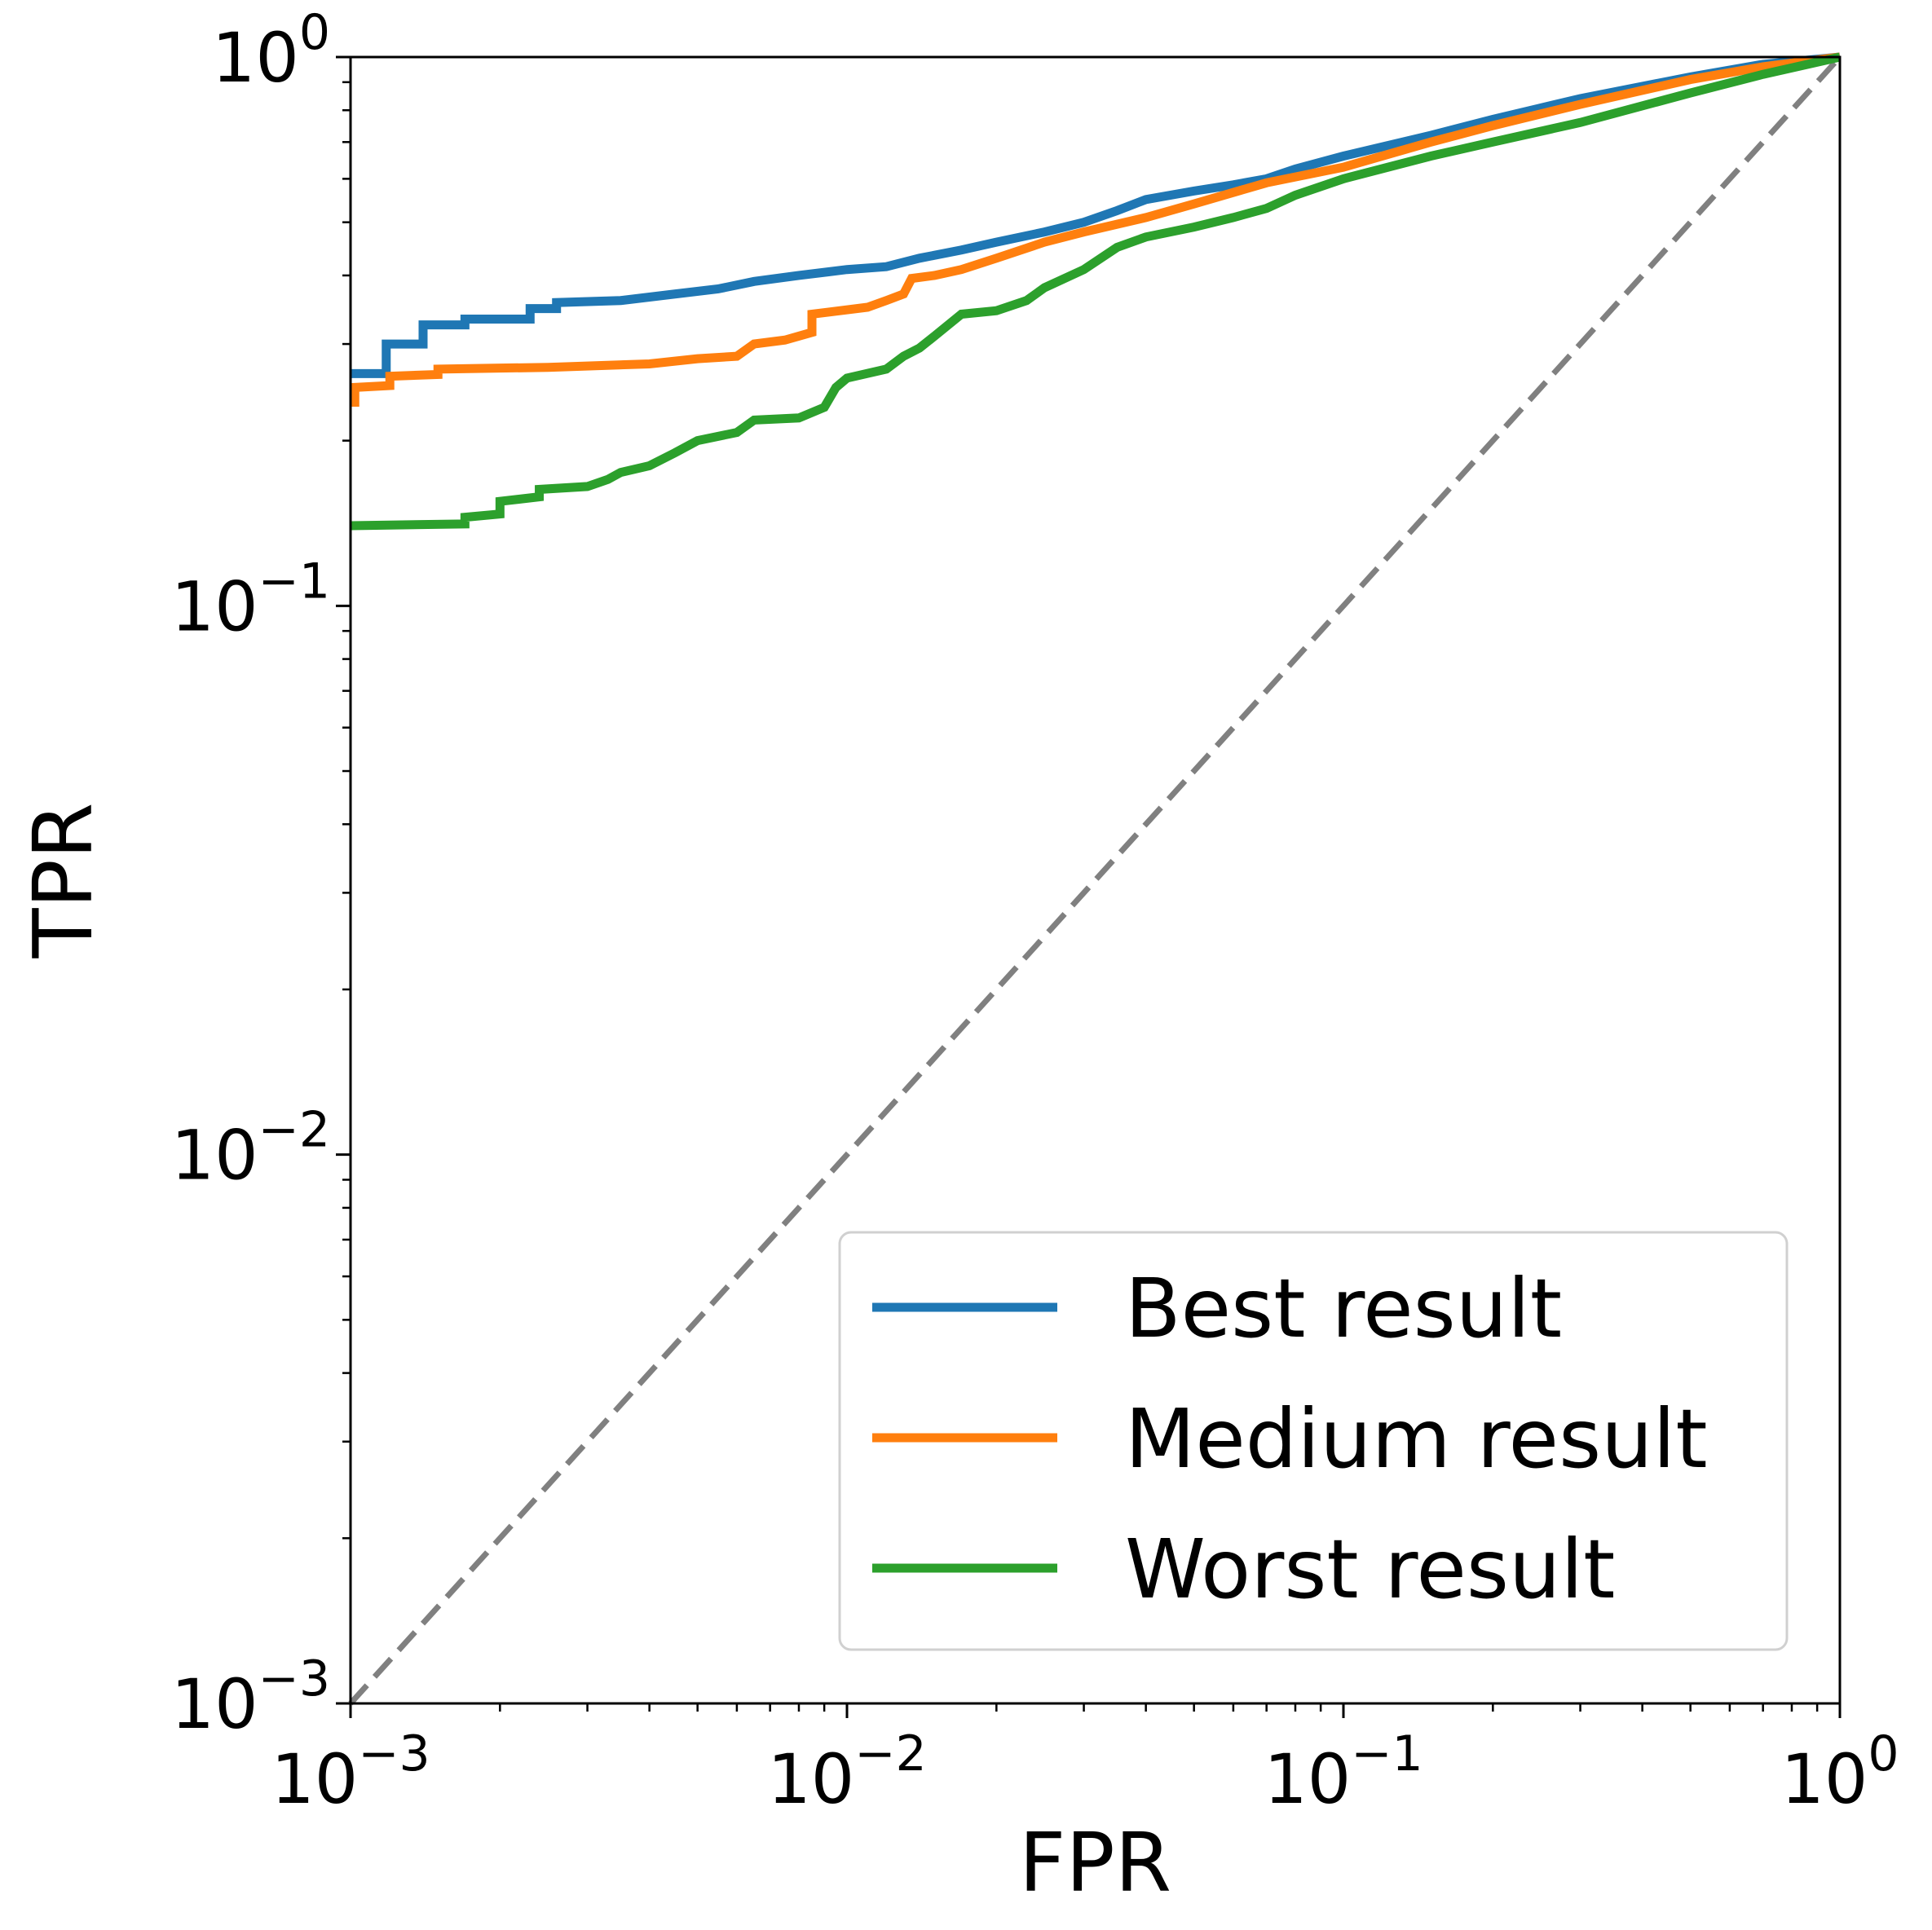 The width and height of the screenshot is (1932, 1930). What do you see at coordinates (1416, 1439) in the screenshot?
I see `legend-label: Medium result` at bounding box center [1416, 1439].